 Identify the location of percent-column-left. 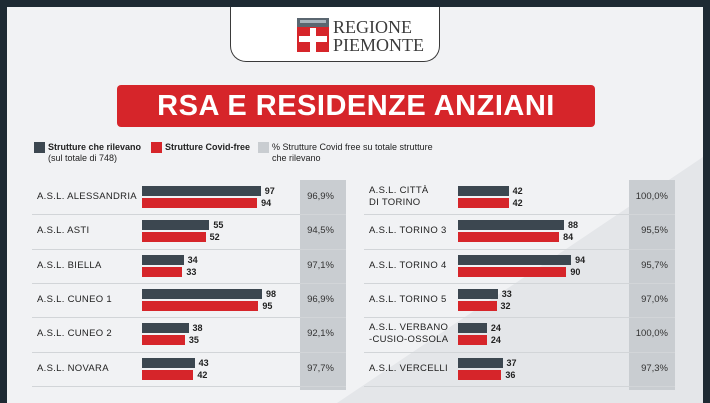
(323, 285).